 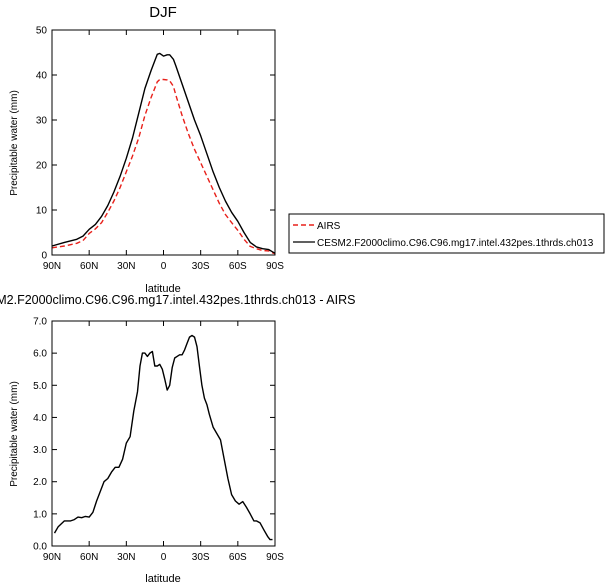 What do you see at coordinates (164, 557) in the screenshot?
I see `difference-x-tick-label: 0` at bounding box center [164, 557].